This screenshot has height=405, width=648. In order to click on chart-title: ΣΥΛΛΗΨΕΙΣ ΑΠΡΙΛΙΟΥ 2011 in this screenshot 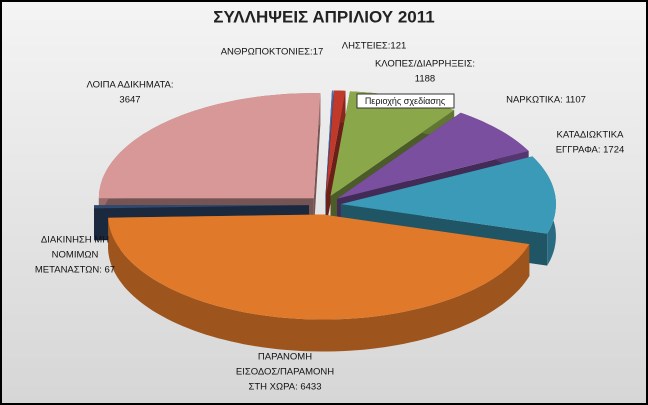, I will do `click(323, 16)`.